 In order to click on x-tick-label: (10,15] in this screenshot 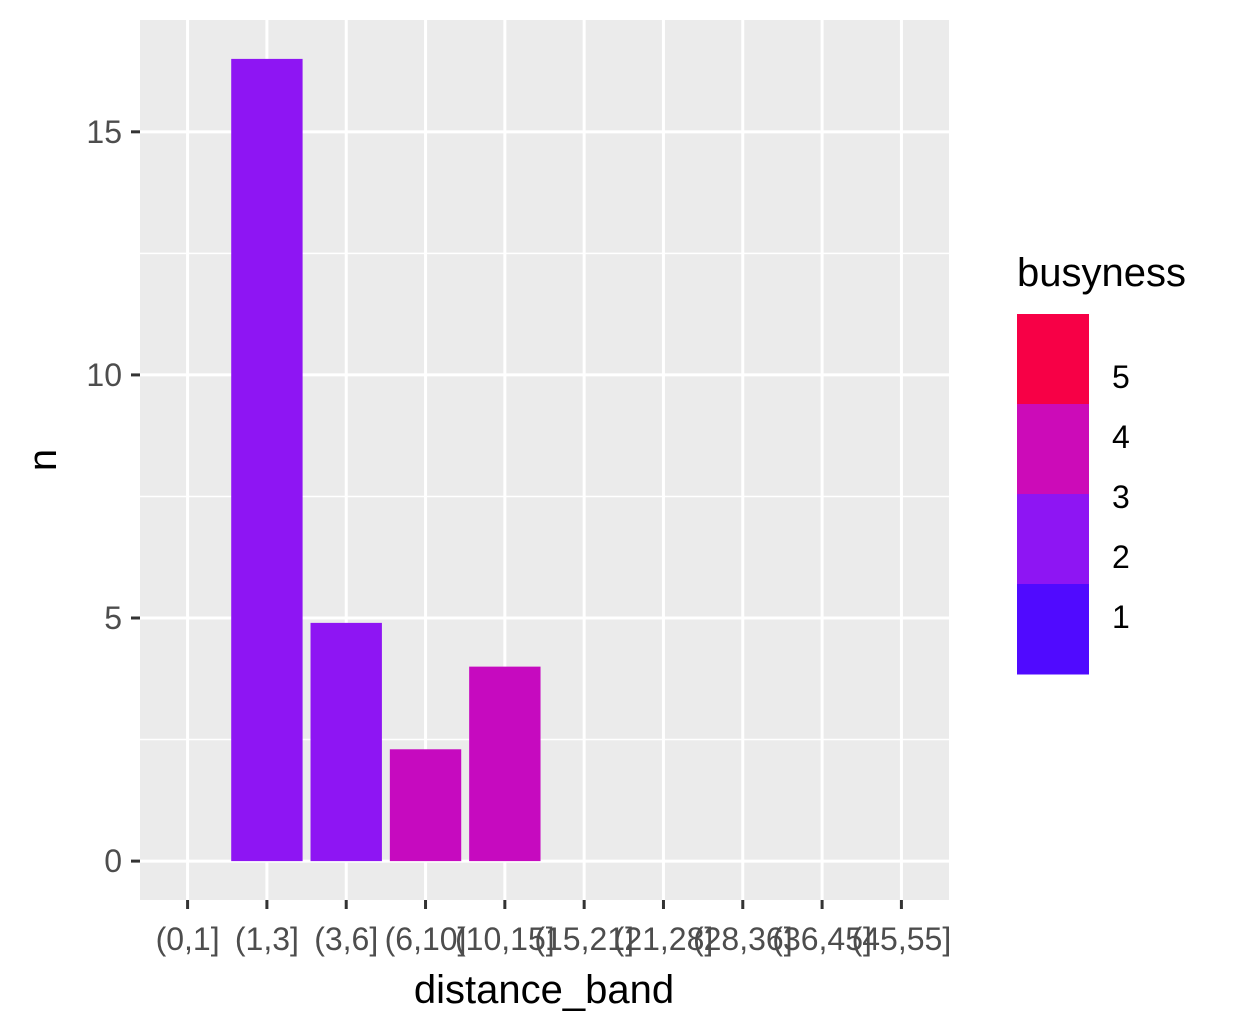, I will do `click(505, 939)`.